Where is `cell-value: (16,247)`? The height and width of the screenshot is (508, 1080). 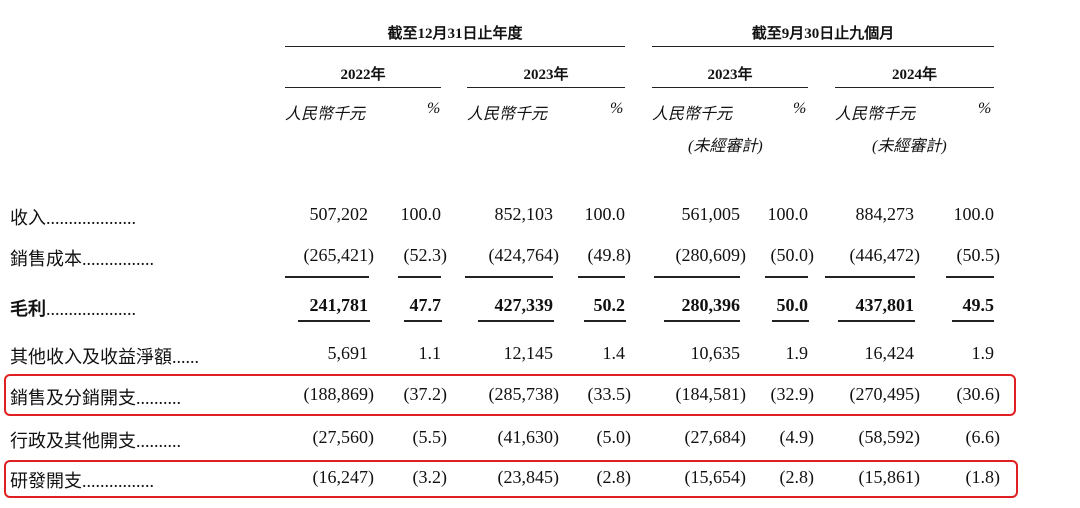 cell-value: (16,247) is located at coordinates (343, 477).